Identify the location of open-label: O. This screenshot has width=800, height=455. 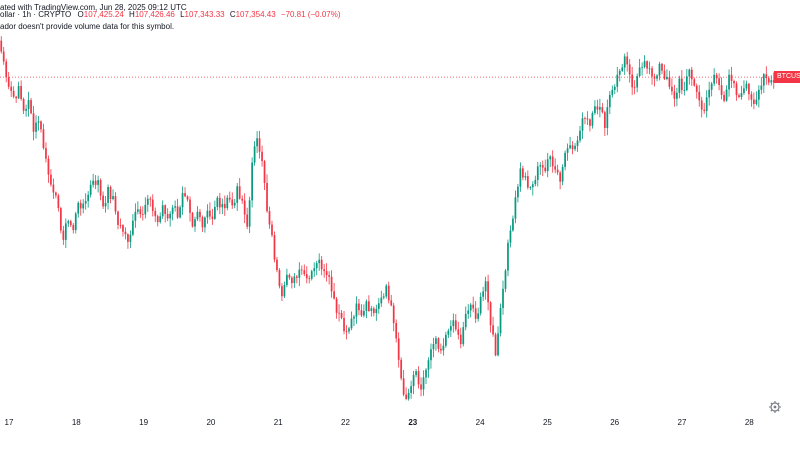
(80, 14).